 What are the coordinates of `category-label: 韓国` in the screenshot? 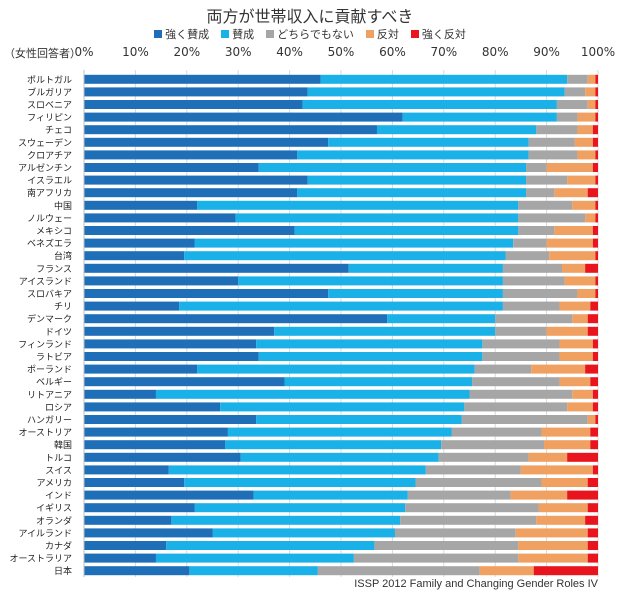 It's located at (63, 445).